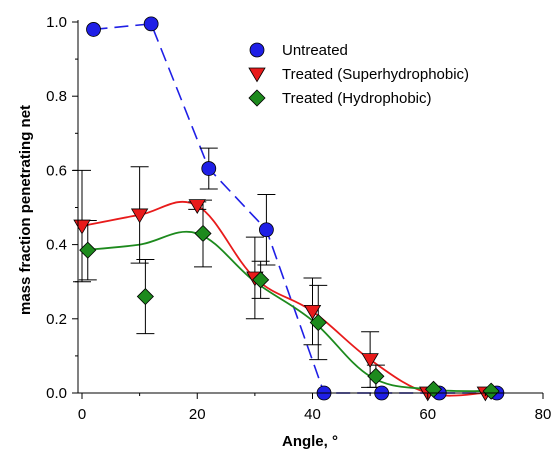 This screenshot has width=556, height=463. Describe the element at coordinates (197, 414) in the screenshot. I see `x-tick-label: 20` at that location.